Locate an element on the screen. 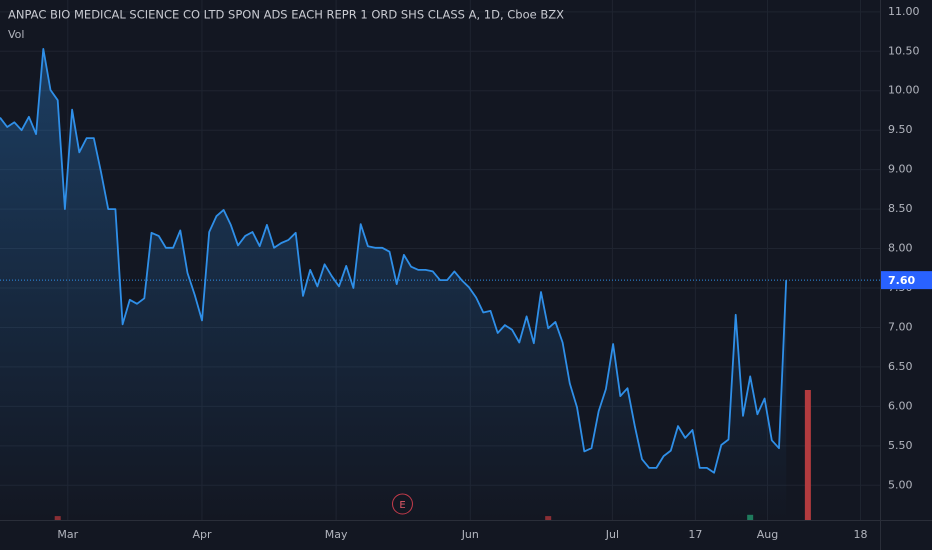 The width and height of the screenshot is (932, 550). y-tick-label: 11.00 is located at coordinates (904, 11).